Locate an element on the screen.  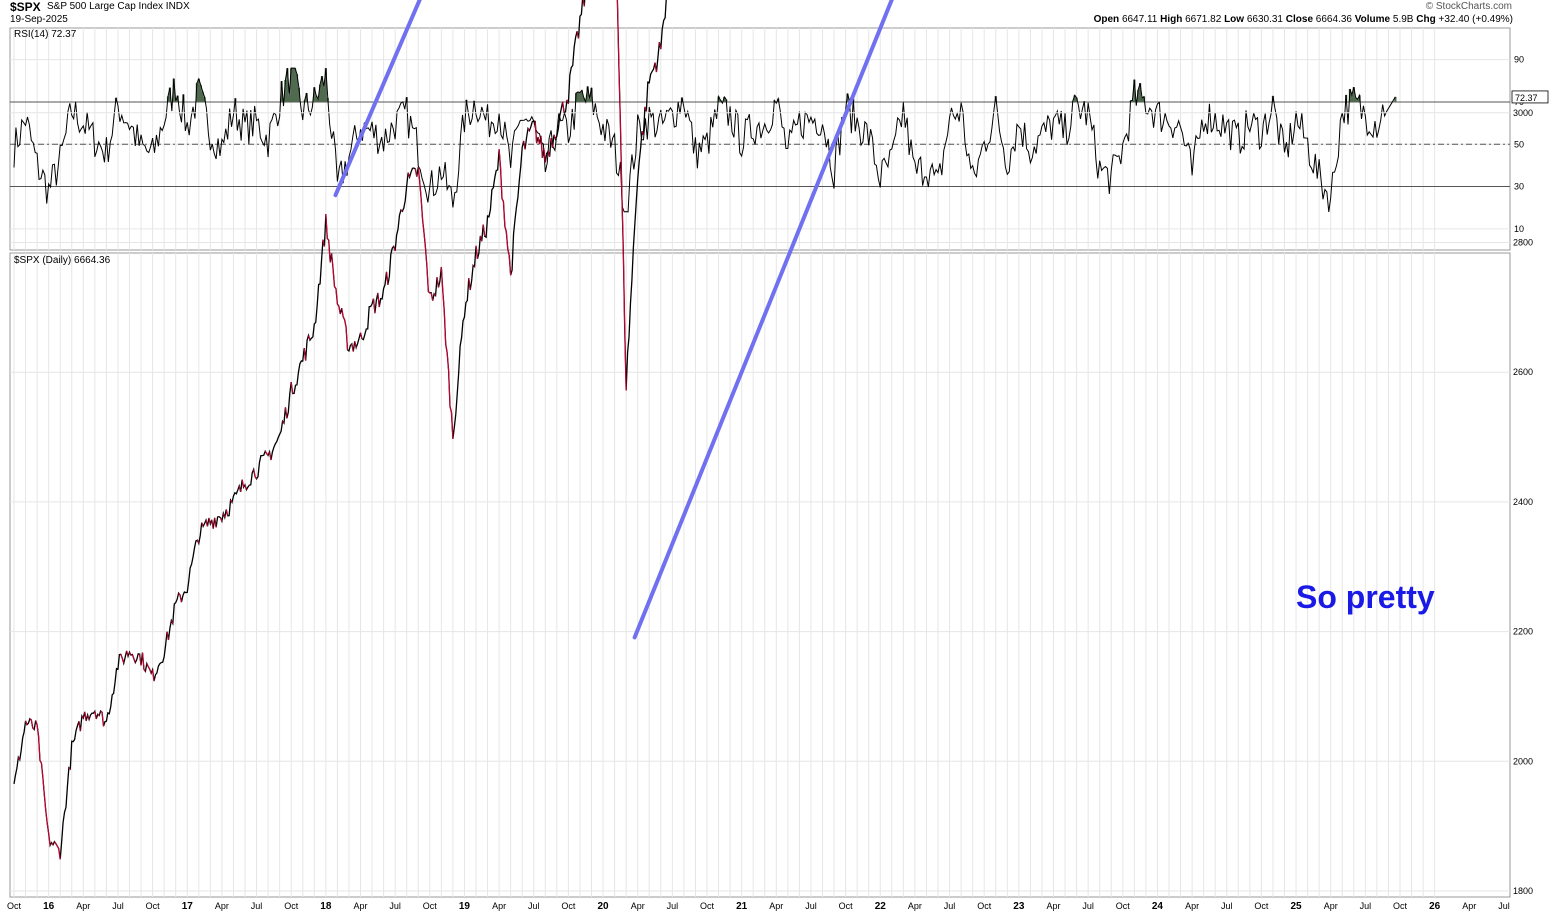
low-label: Low is located at coordinates (1234, 19).